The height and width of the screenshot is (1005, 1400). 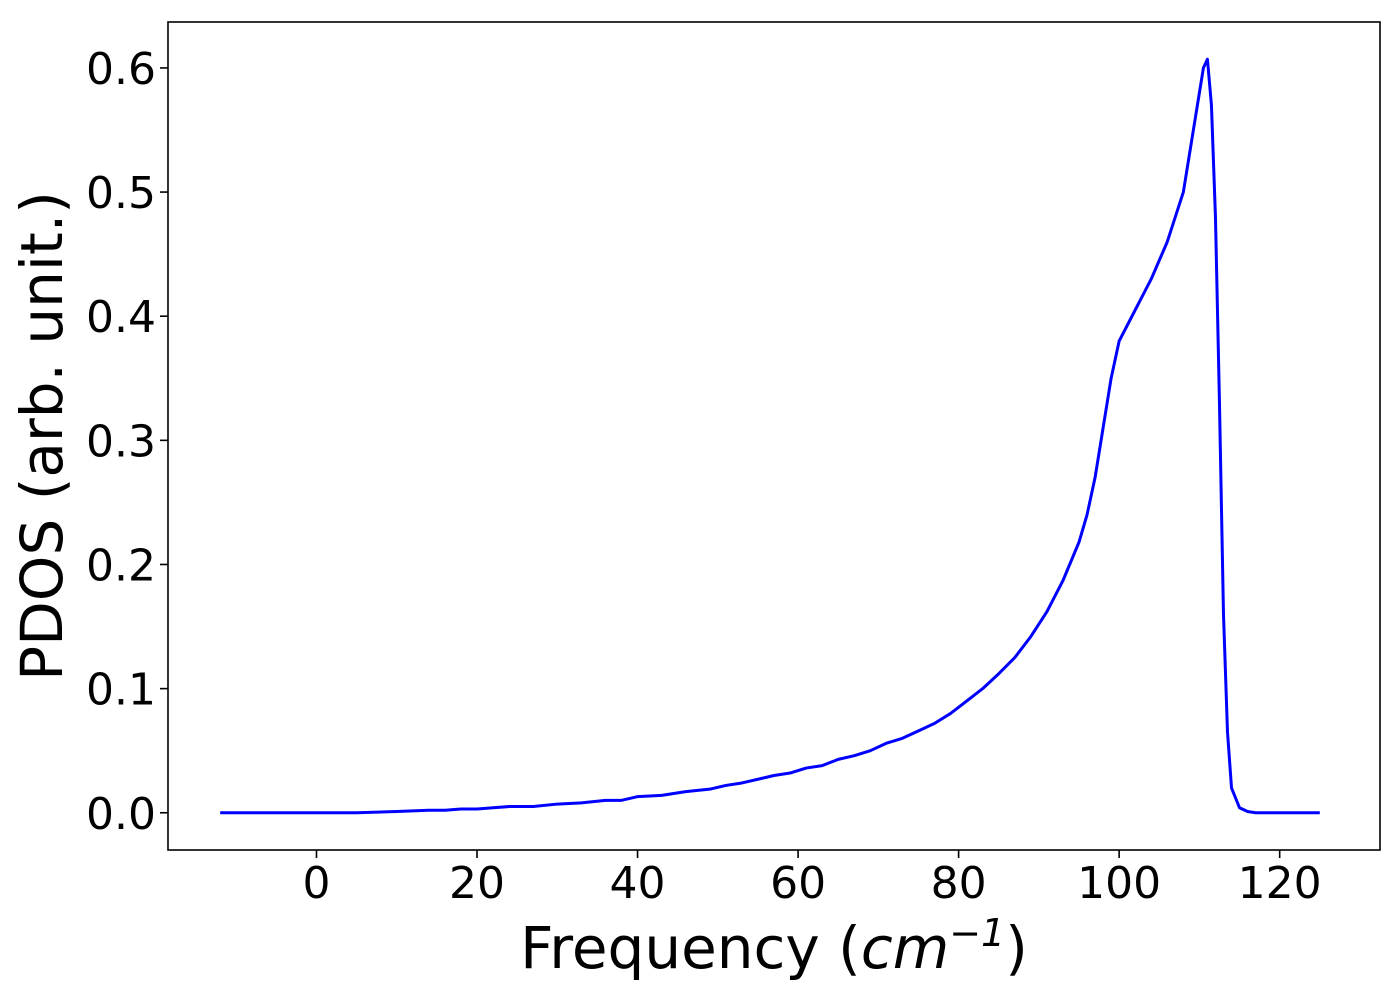 I want to click on x-tick-label: 60, so click(x=798, y=883).